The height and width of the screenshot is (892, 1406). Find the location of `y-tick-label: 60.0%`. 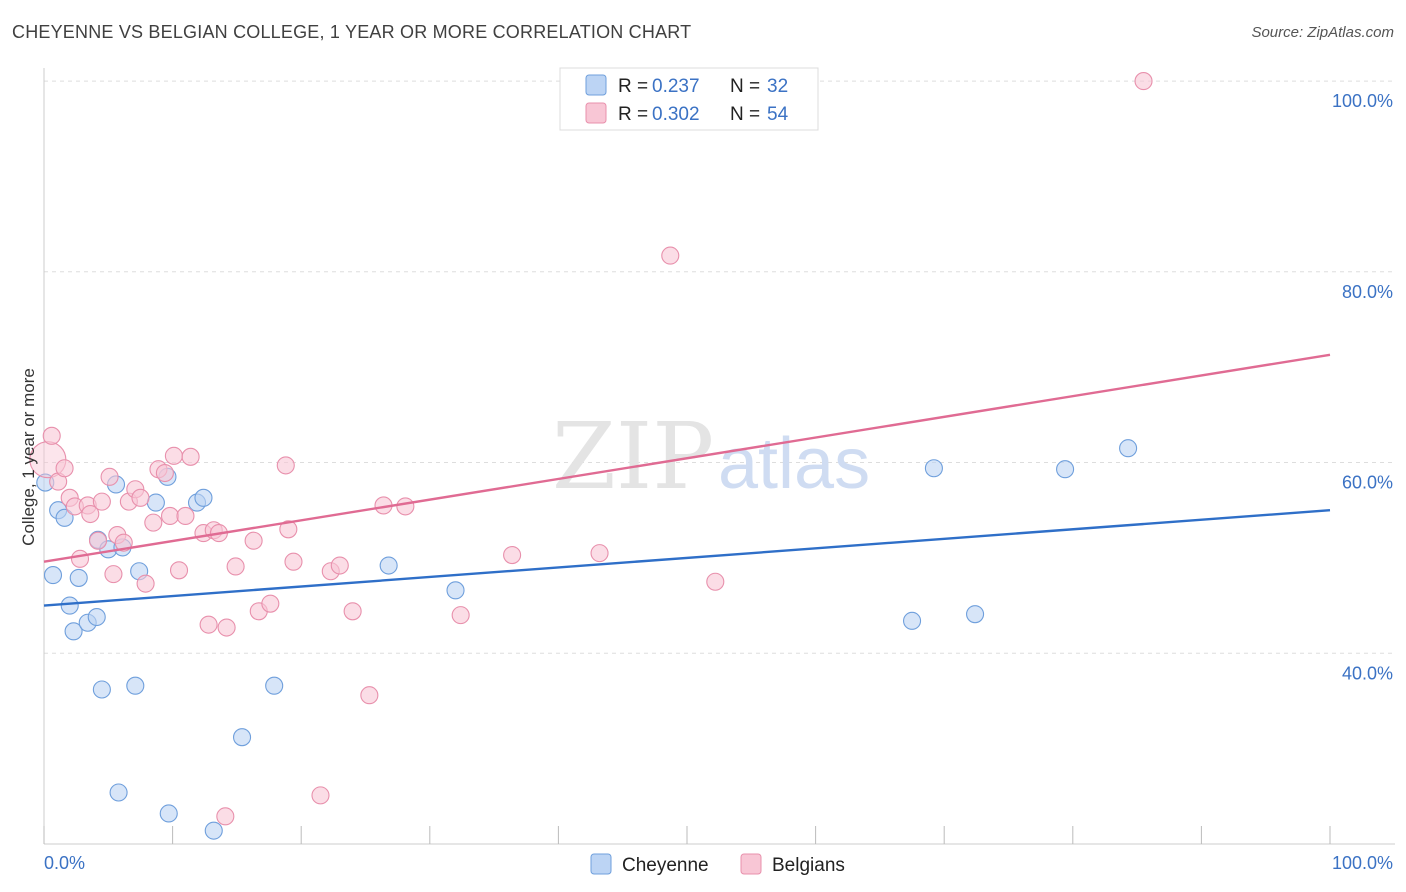

y-tick-label: 60.0% is located at coordinates (1367, 483).